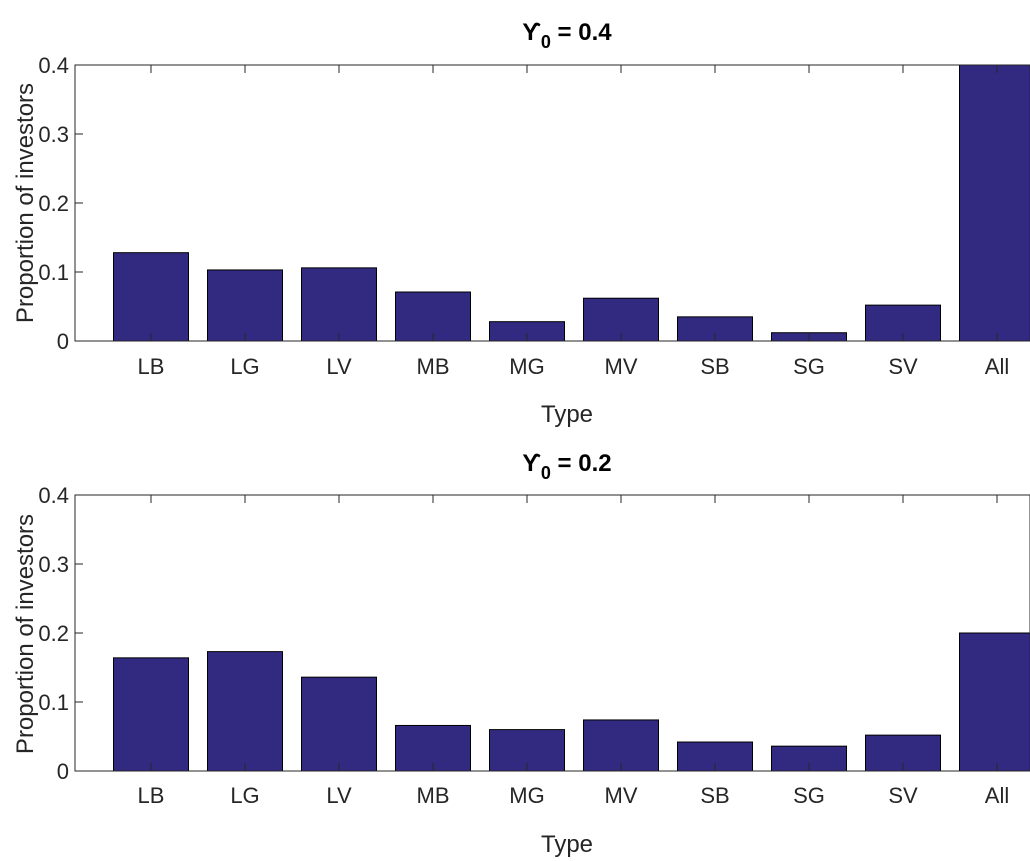 The image size is (1030, 861). I want to click on top-xtick-label: MB, so click(433, 366).